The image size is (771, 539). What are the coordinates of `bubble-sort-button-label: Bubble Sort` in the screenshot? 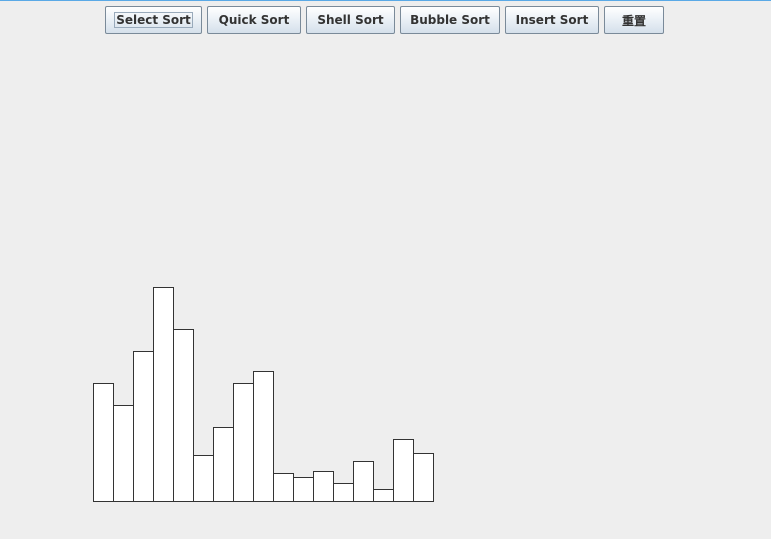 It's located at (450, 20).